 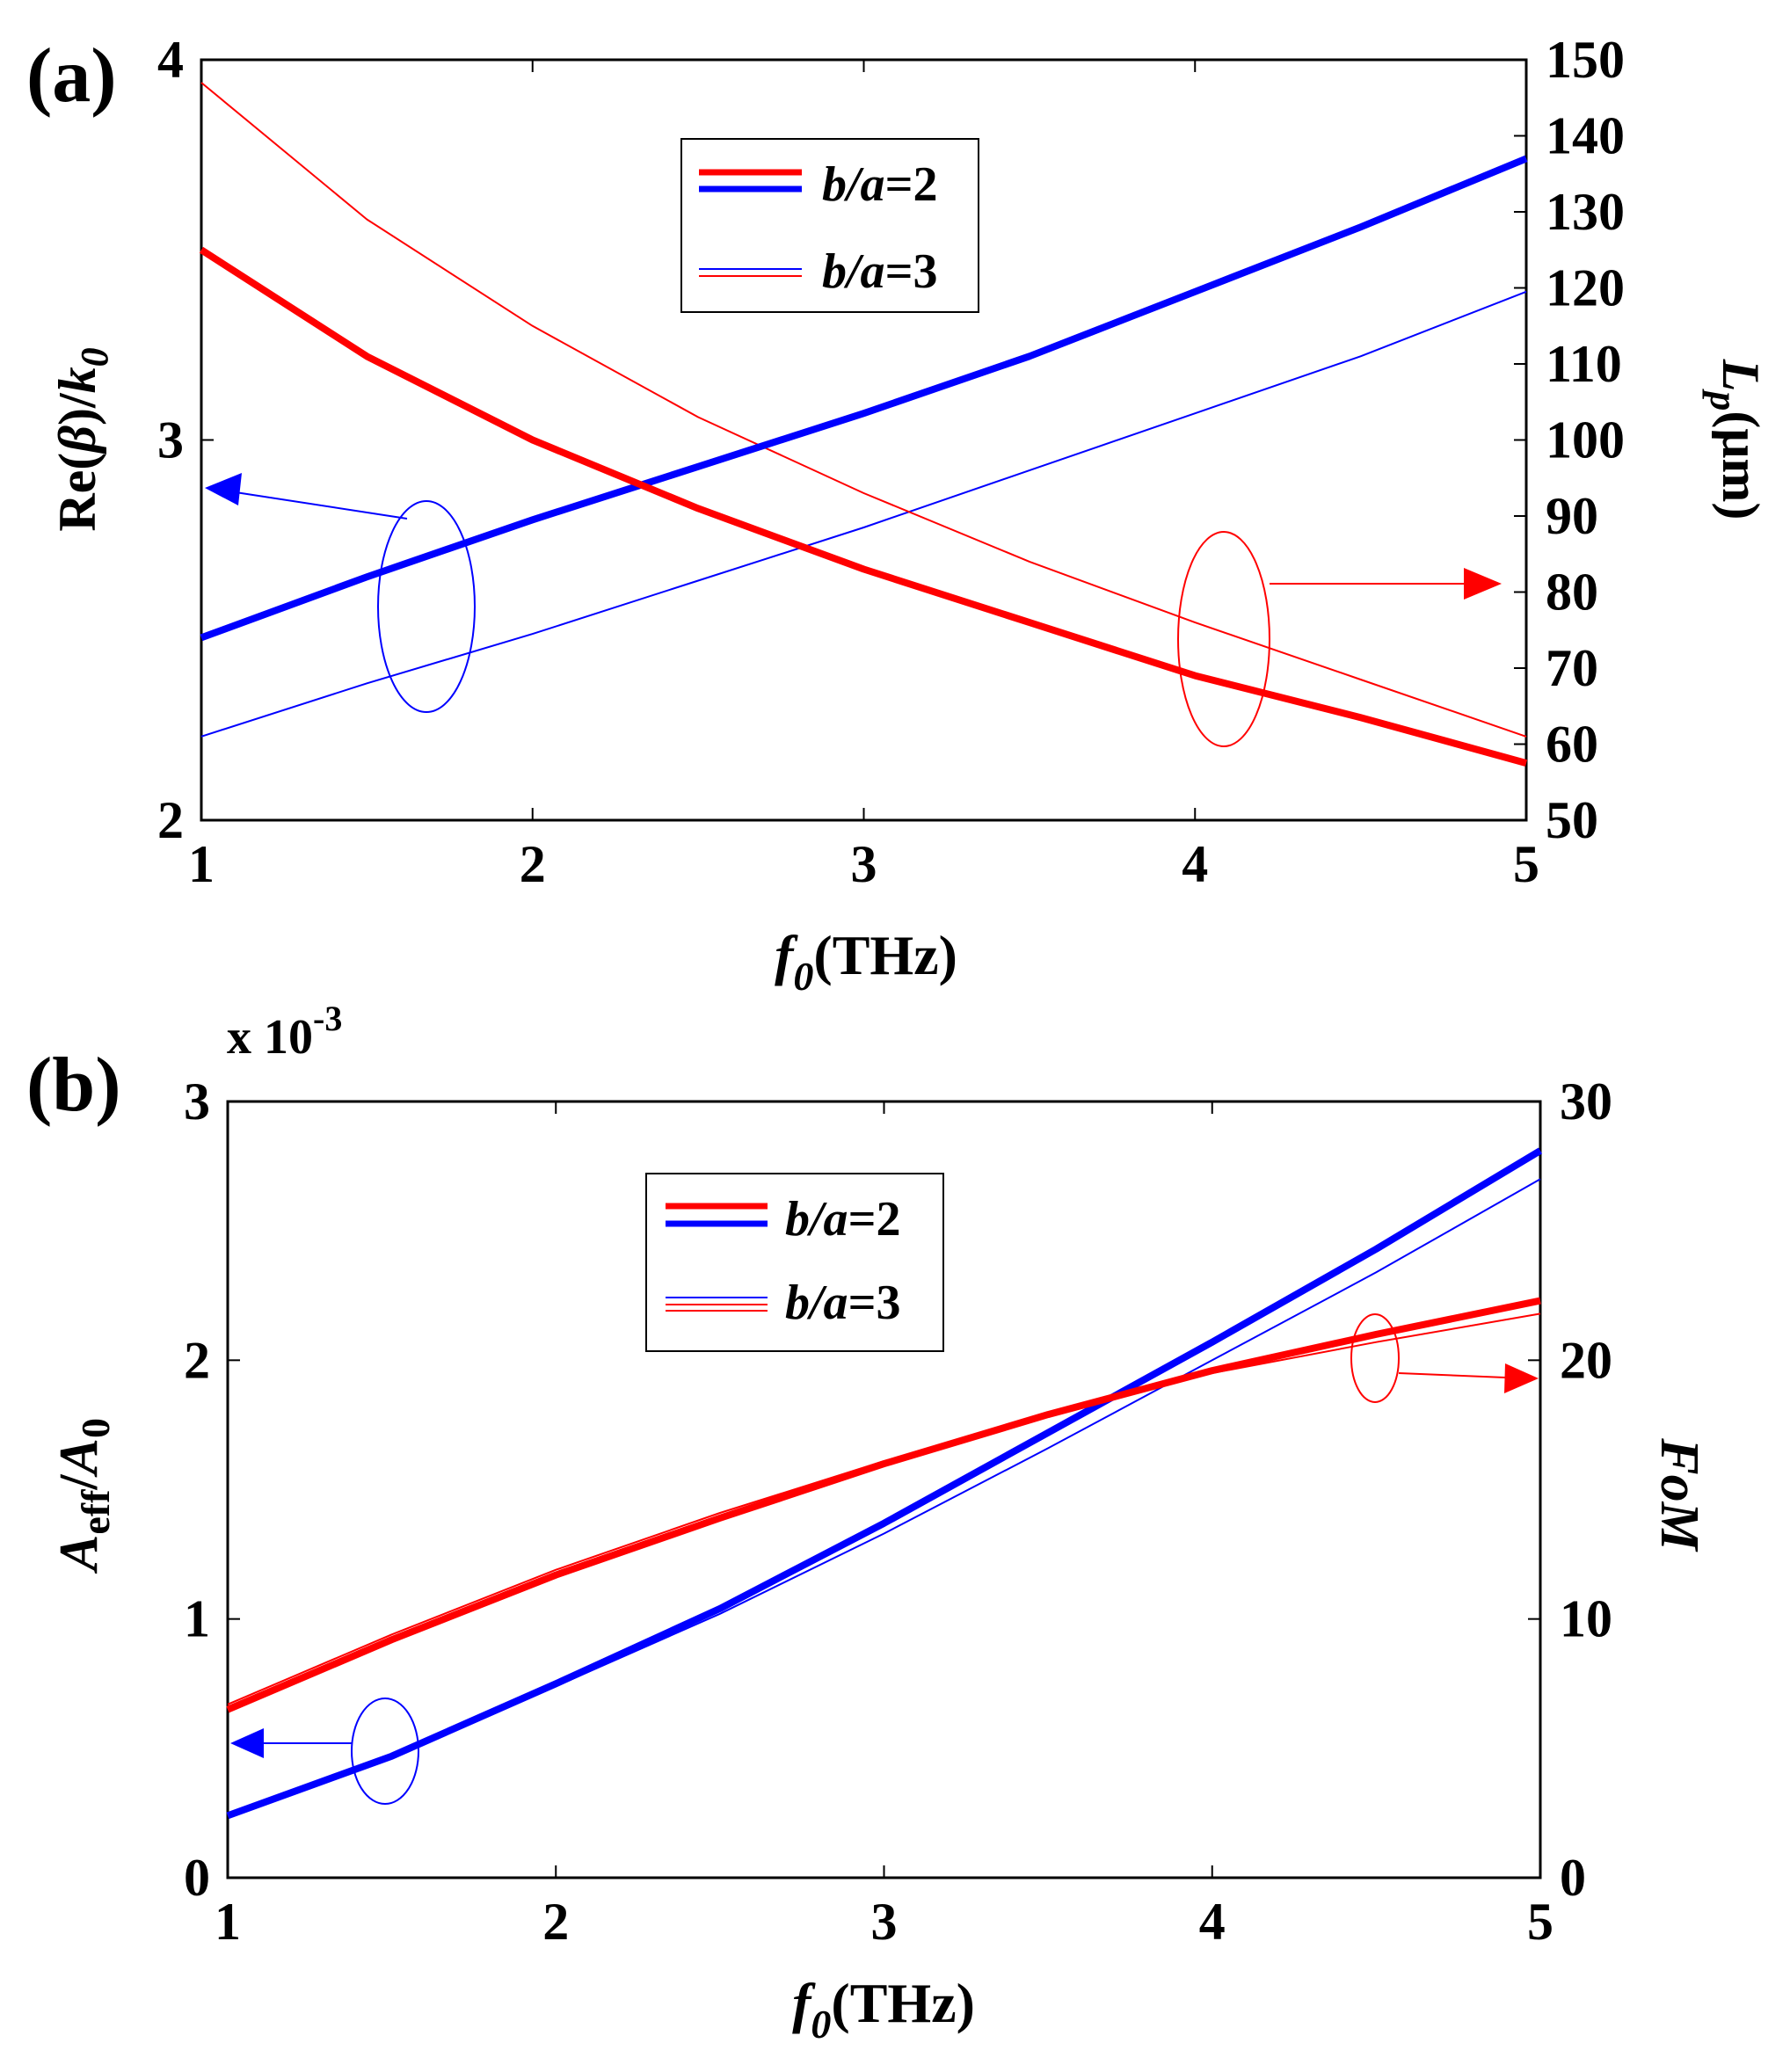 What do you see at coordinates (556, 1922) in the screenshot?
I see `x-tick-label-b-1: 2` at bounding box center [556, 1922].